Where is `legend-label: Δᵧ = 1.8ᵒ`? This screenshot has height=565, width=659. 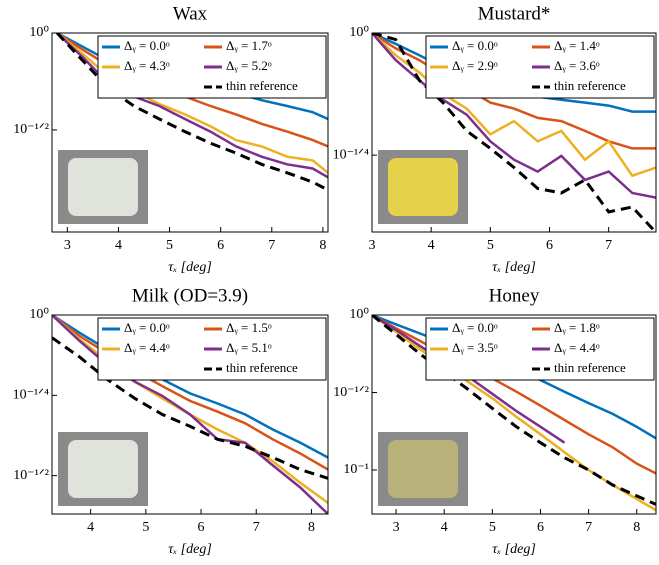 legend-label: Δᵧ = 1.8ᵒ is located at coordinates (577, 328).